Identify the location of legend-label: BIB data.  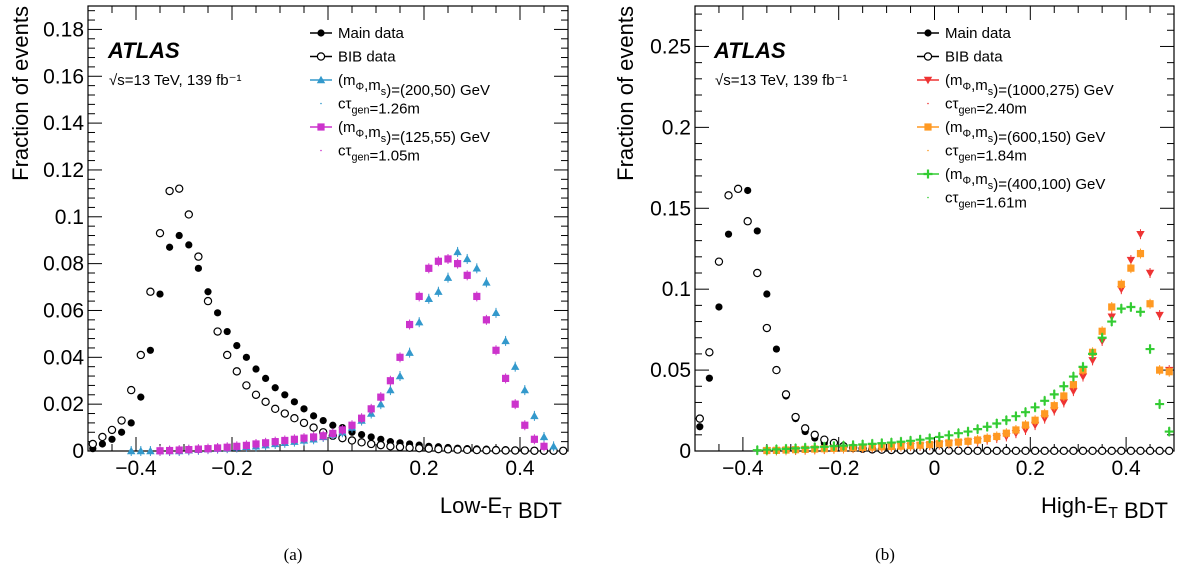
(974, 57).